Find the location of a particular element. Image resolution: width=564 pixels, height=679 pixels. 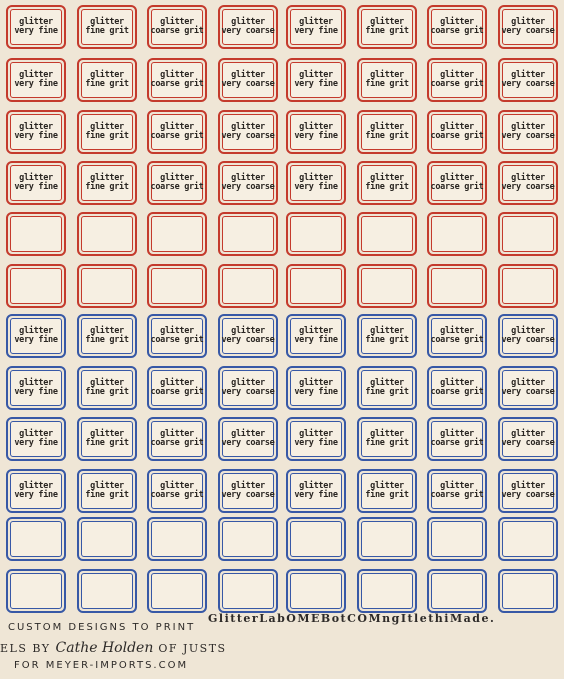

credit-line-3: FOR MEYER-IMPORTS.COM is located at coordinates (101, 665).